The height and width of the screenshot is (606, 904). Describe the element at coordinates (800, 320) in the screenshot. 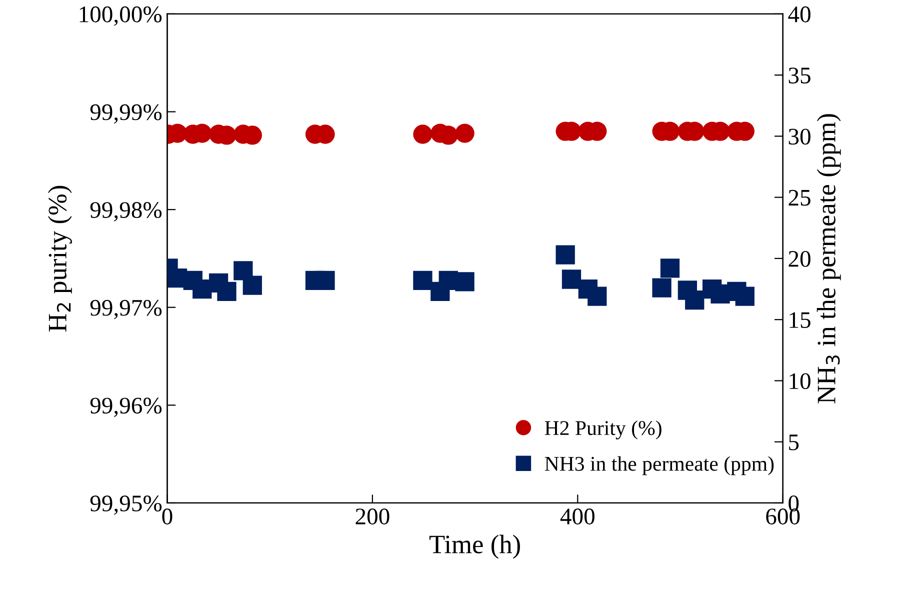

I see `y2-tick-label: 15` at that location.